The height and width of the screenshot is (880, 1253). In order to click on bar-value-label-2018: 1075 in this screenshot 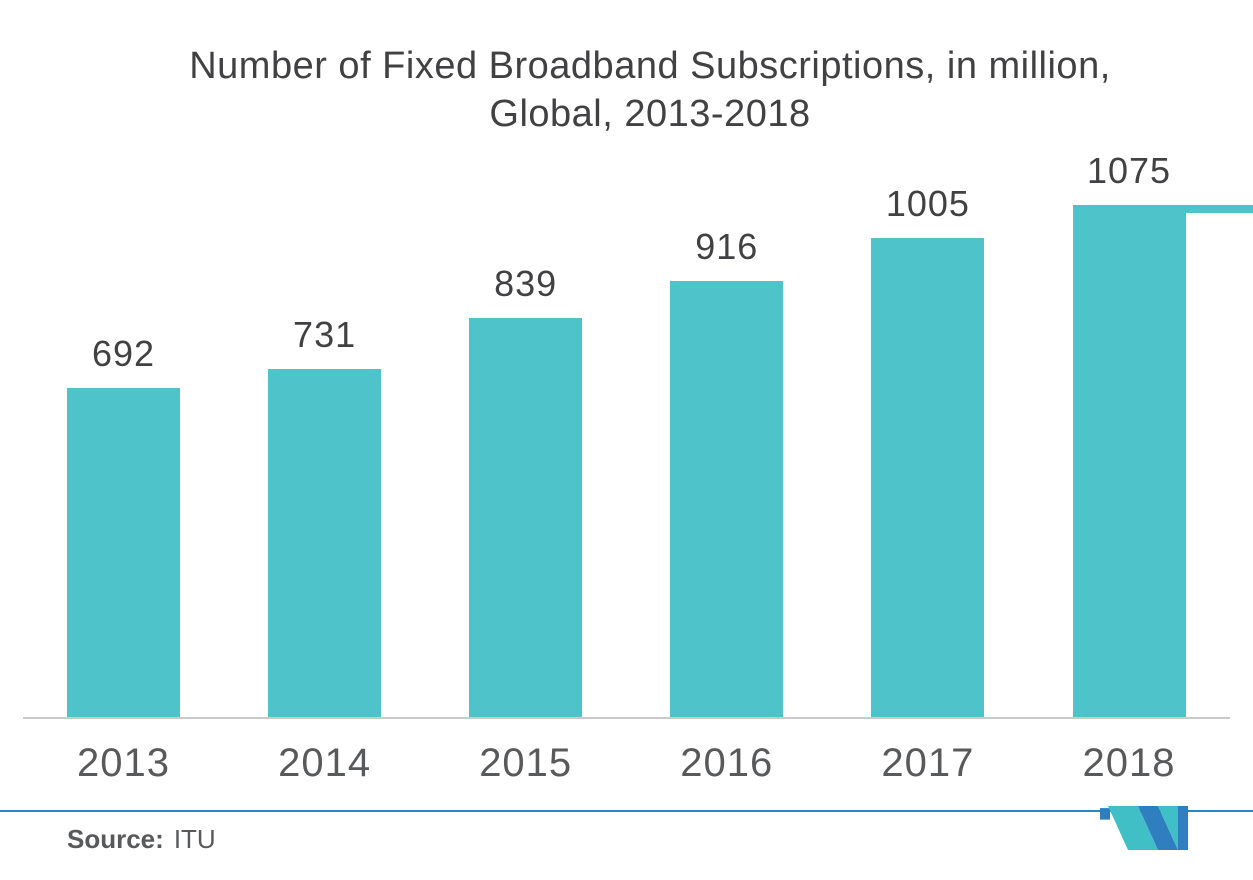, I will do `click(1129, 170)`.